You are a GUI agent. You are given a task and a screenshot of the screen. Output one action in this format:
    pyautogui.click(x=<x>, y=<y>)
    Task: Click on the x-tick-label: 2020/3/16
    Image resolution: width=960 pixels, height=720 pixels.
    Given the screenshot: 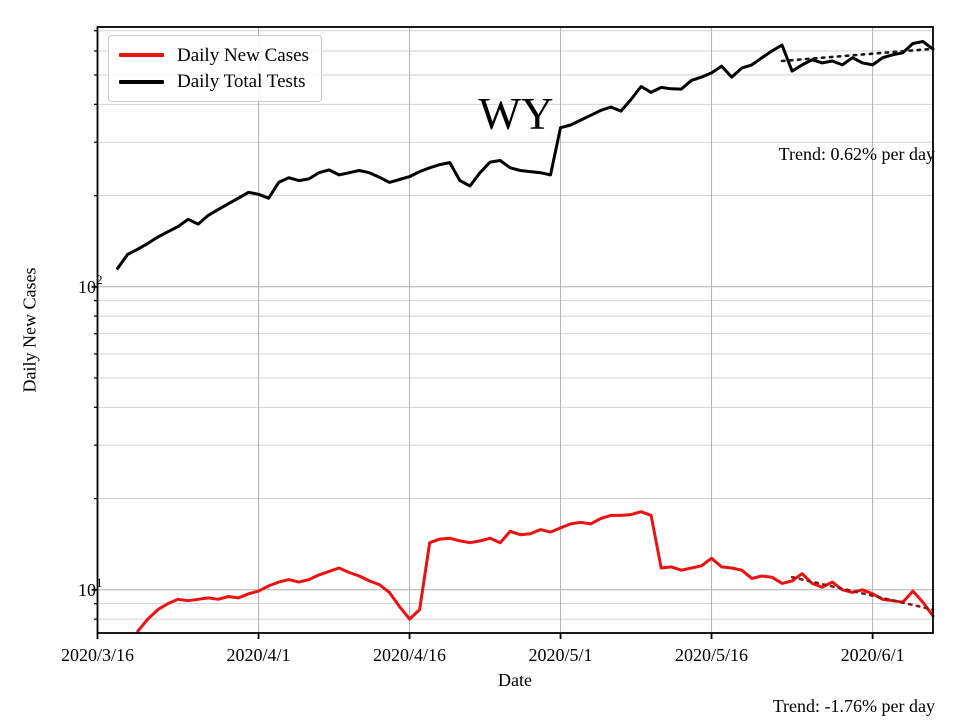 What is the action you would take?
    pyautogui.click(x=97, y=655)
    